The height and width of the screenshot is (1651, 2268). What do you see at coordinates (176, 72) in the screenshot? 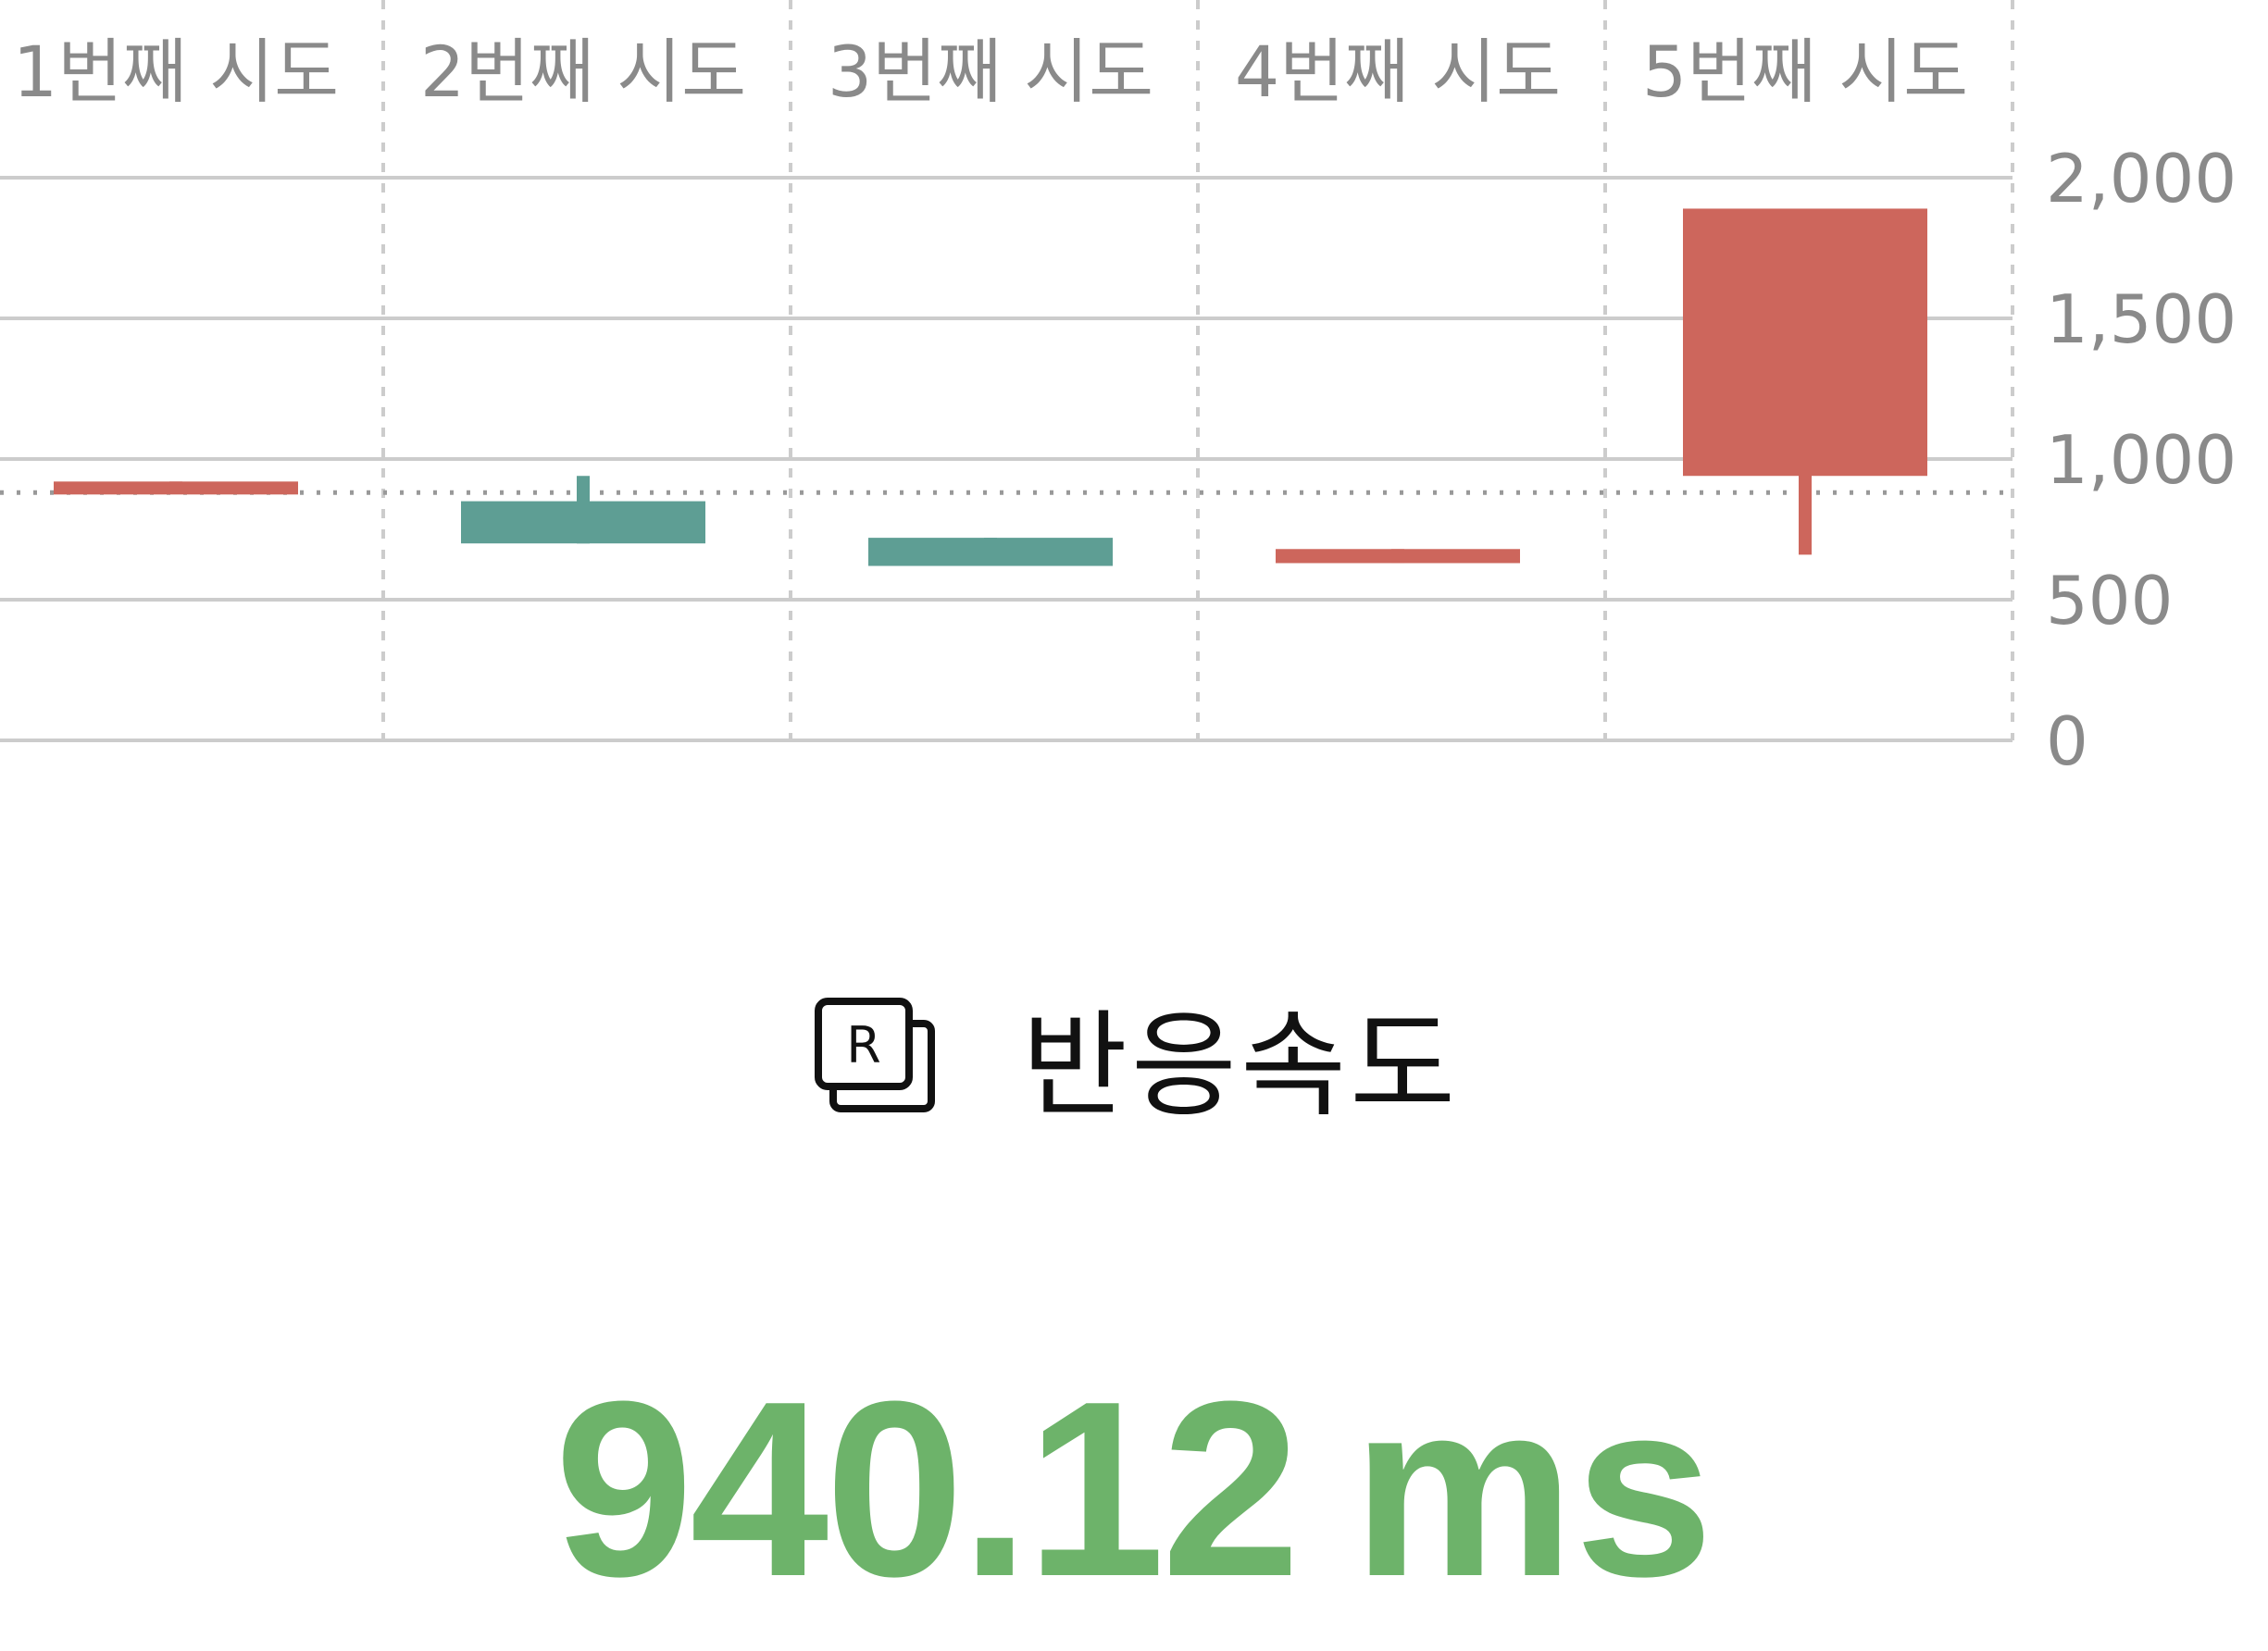
I see `x-category-label: 1번째 시도` at bounding box center [176, 72].